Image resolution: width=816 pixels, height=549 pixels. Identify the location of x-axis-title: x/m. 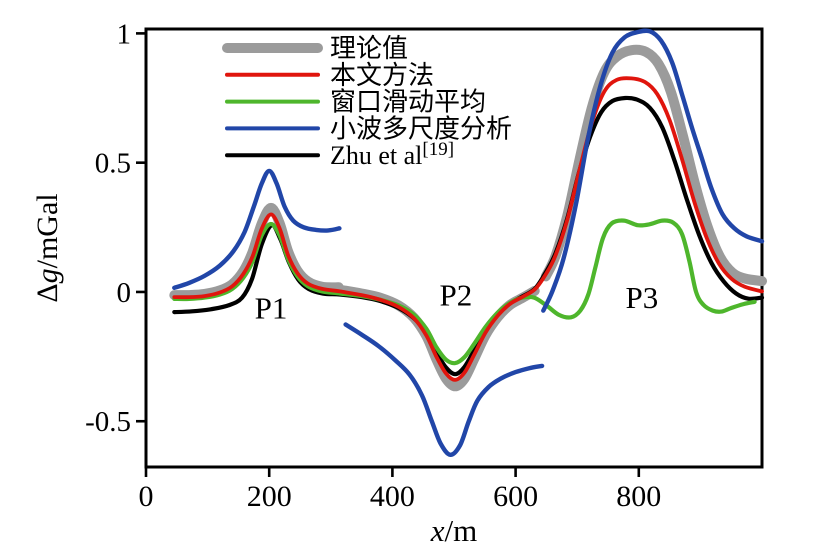
(454, 530).